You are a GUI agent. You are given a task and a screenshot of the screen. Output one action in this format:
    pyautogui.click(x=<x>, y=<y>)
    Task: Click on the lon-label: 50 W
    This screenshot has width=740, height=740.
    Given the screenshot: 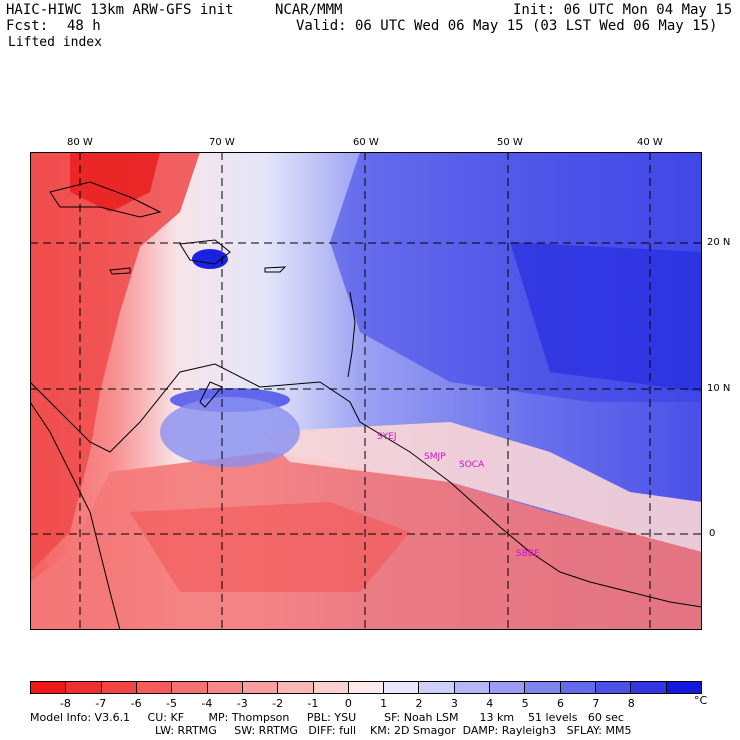 What is the action you would take?
    pyautogui.click(x=510, y=142)
    